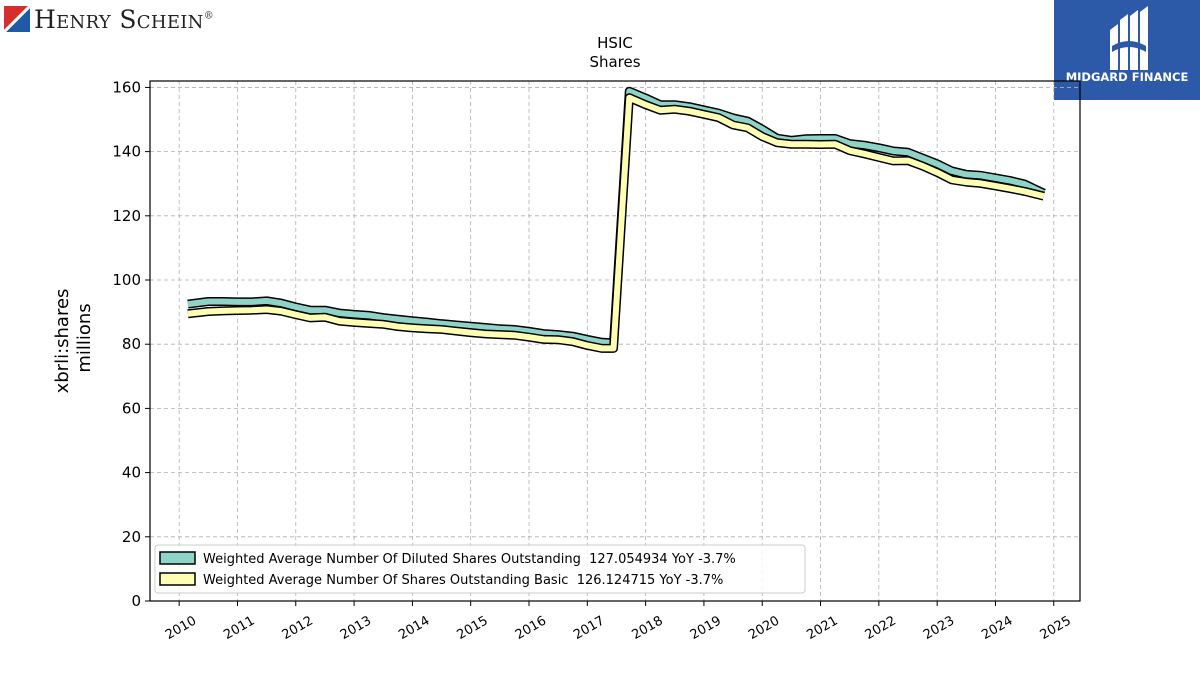 The width and height of the screenshot is (1200, 675). What do you see at coordinates (131, 408) in the screenshot?
I see `y-tick-label: 60` at bounding box center [131, 408].